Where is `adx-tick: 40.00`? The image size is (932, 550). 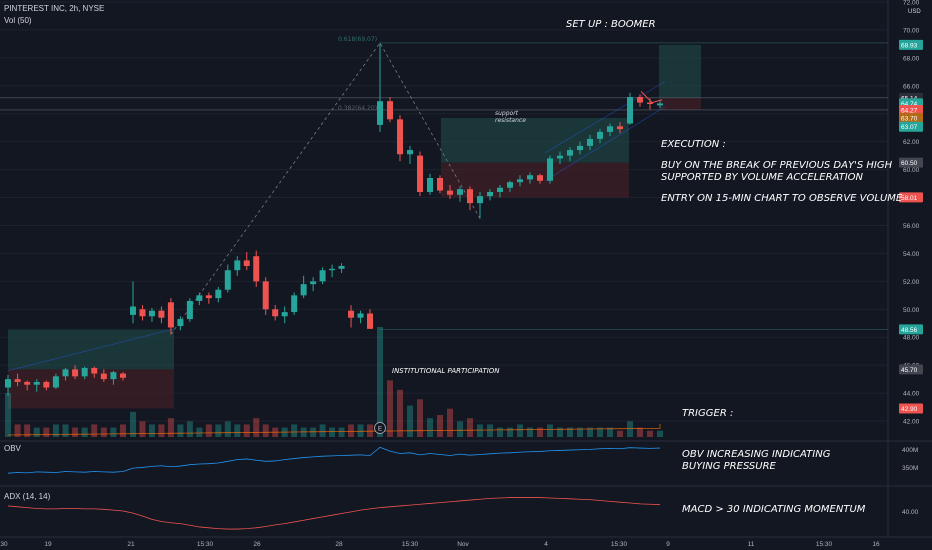 adx-tick: 40.00 is located at coordinates (910, 512).